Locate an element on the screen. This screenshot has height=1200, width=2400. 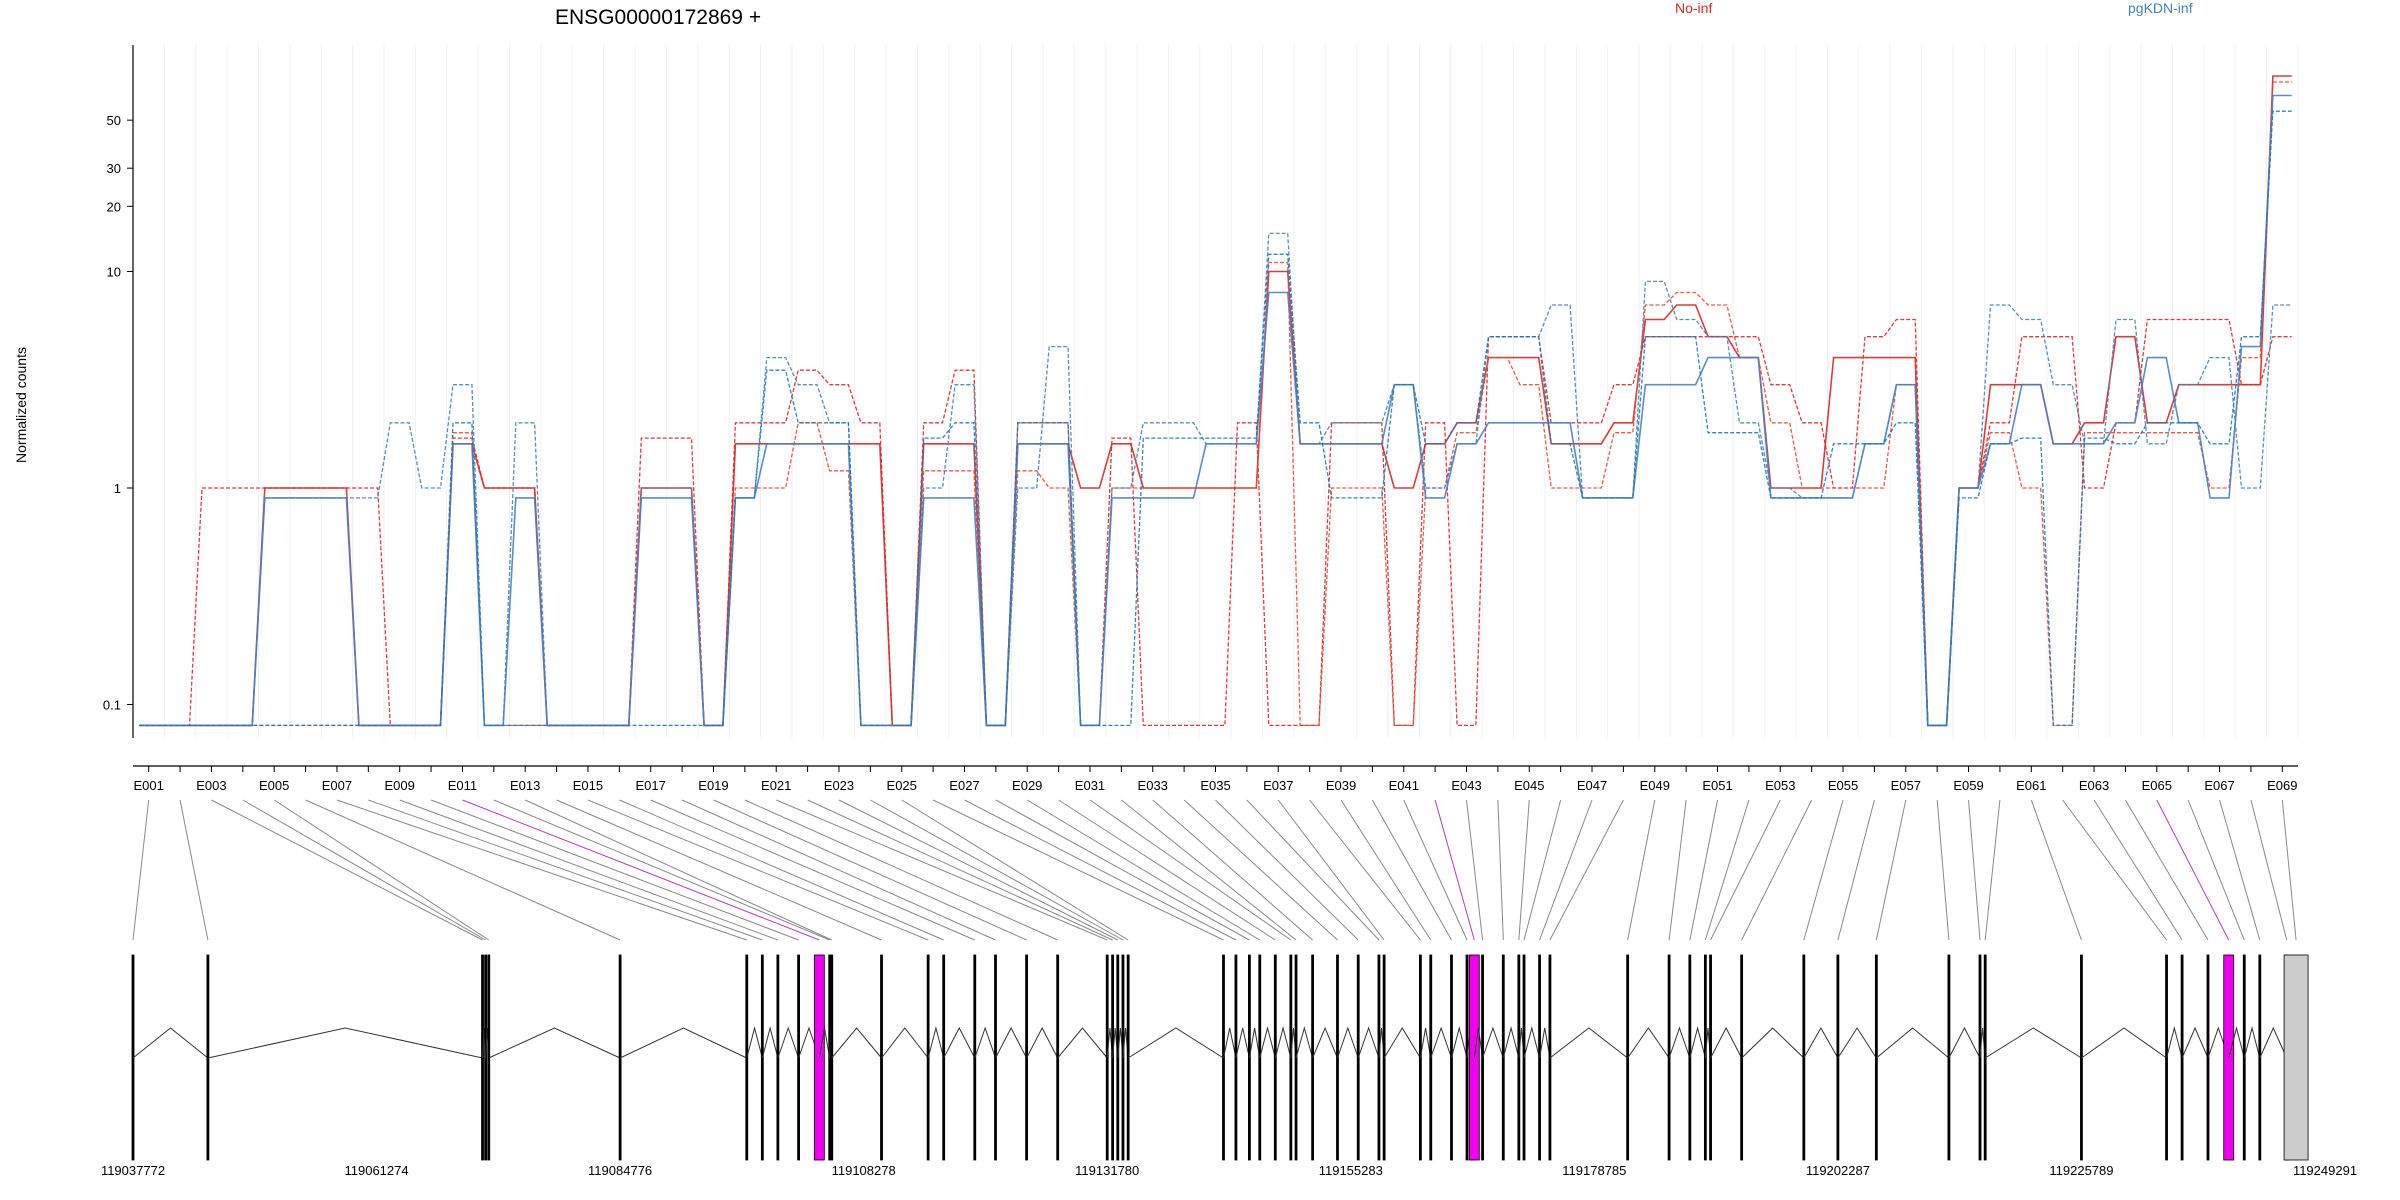
legend-no-inf: No-inf is located at coordinates (1693, 8).